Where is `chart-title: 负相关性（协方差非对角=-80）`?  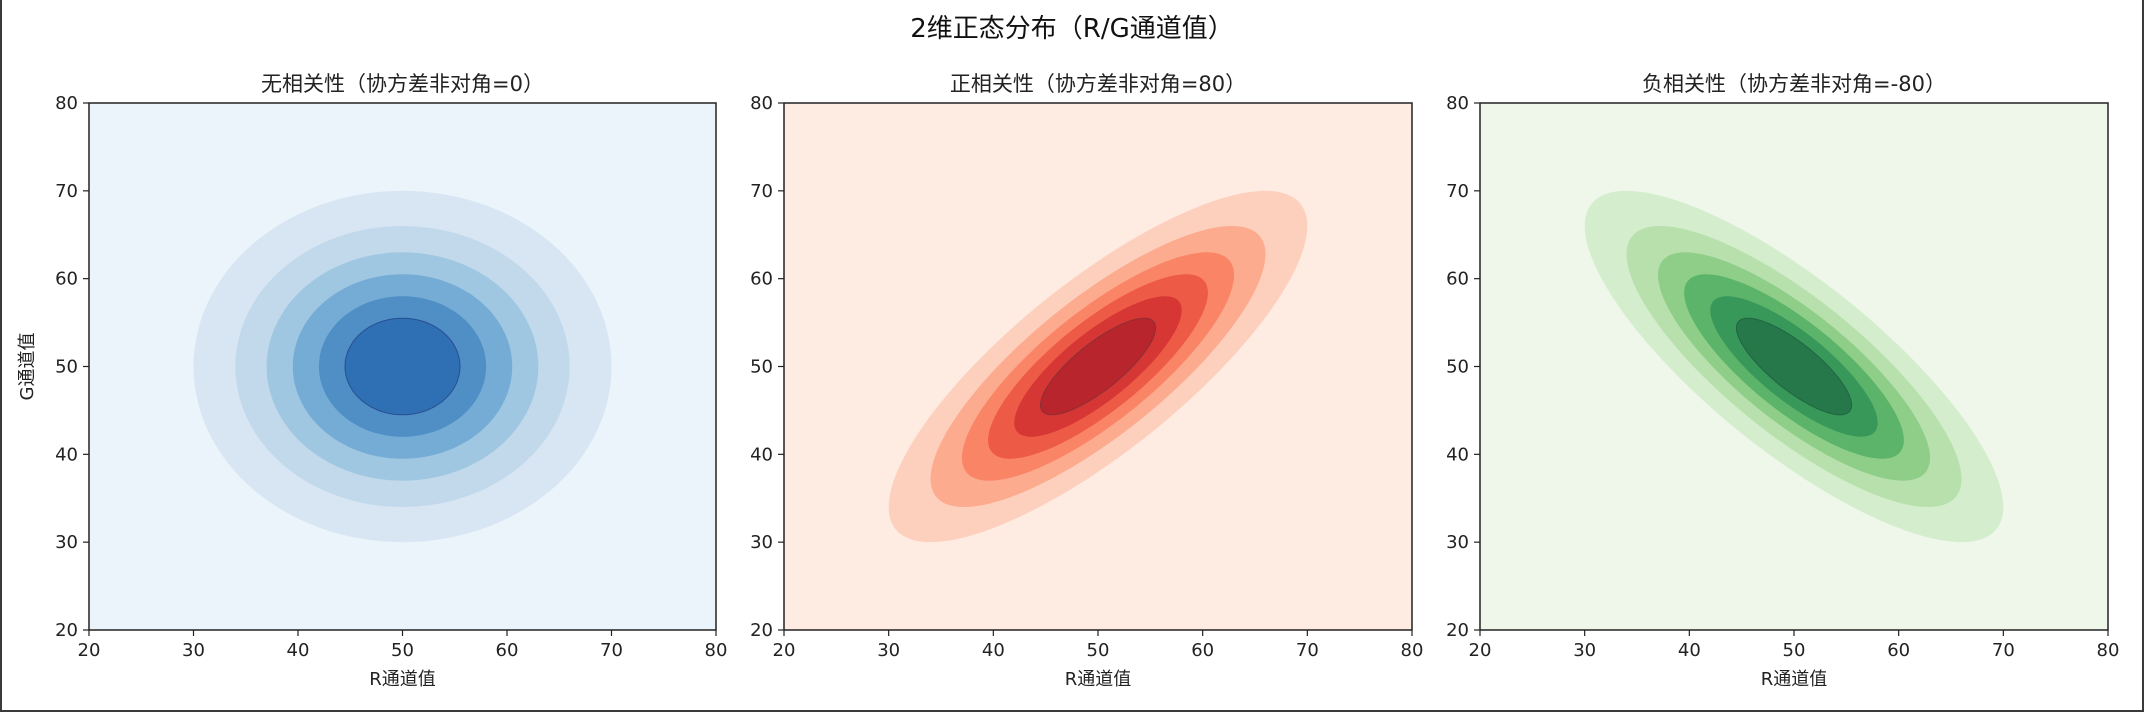
chart-title: 负相关性（协方差非对角=-80） is located at coordinates (1794, 84).